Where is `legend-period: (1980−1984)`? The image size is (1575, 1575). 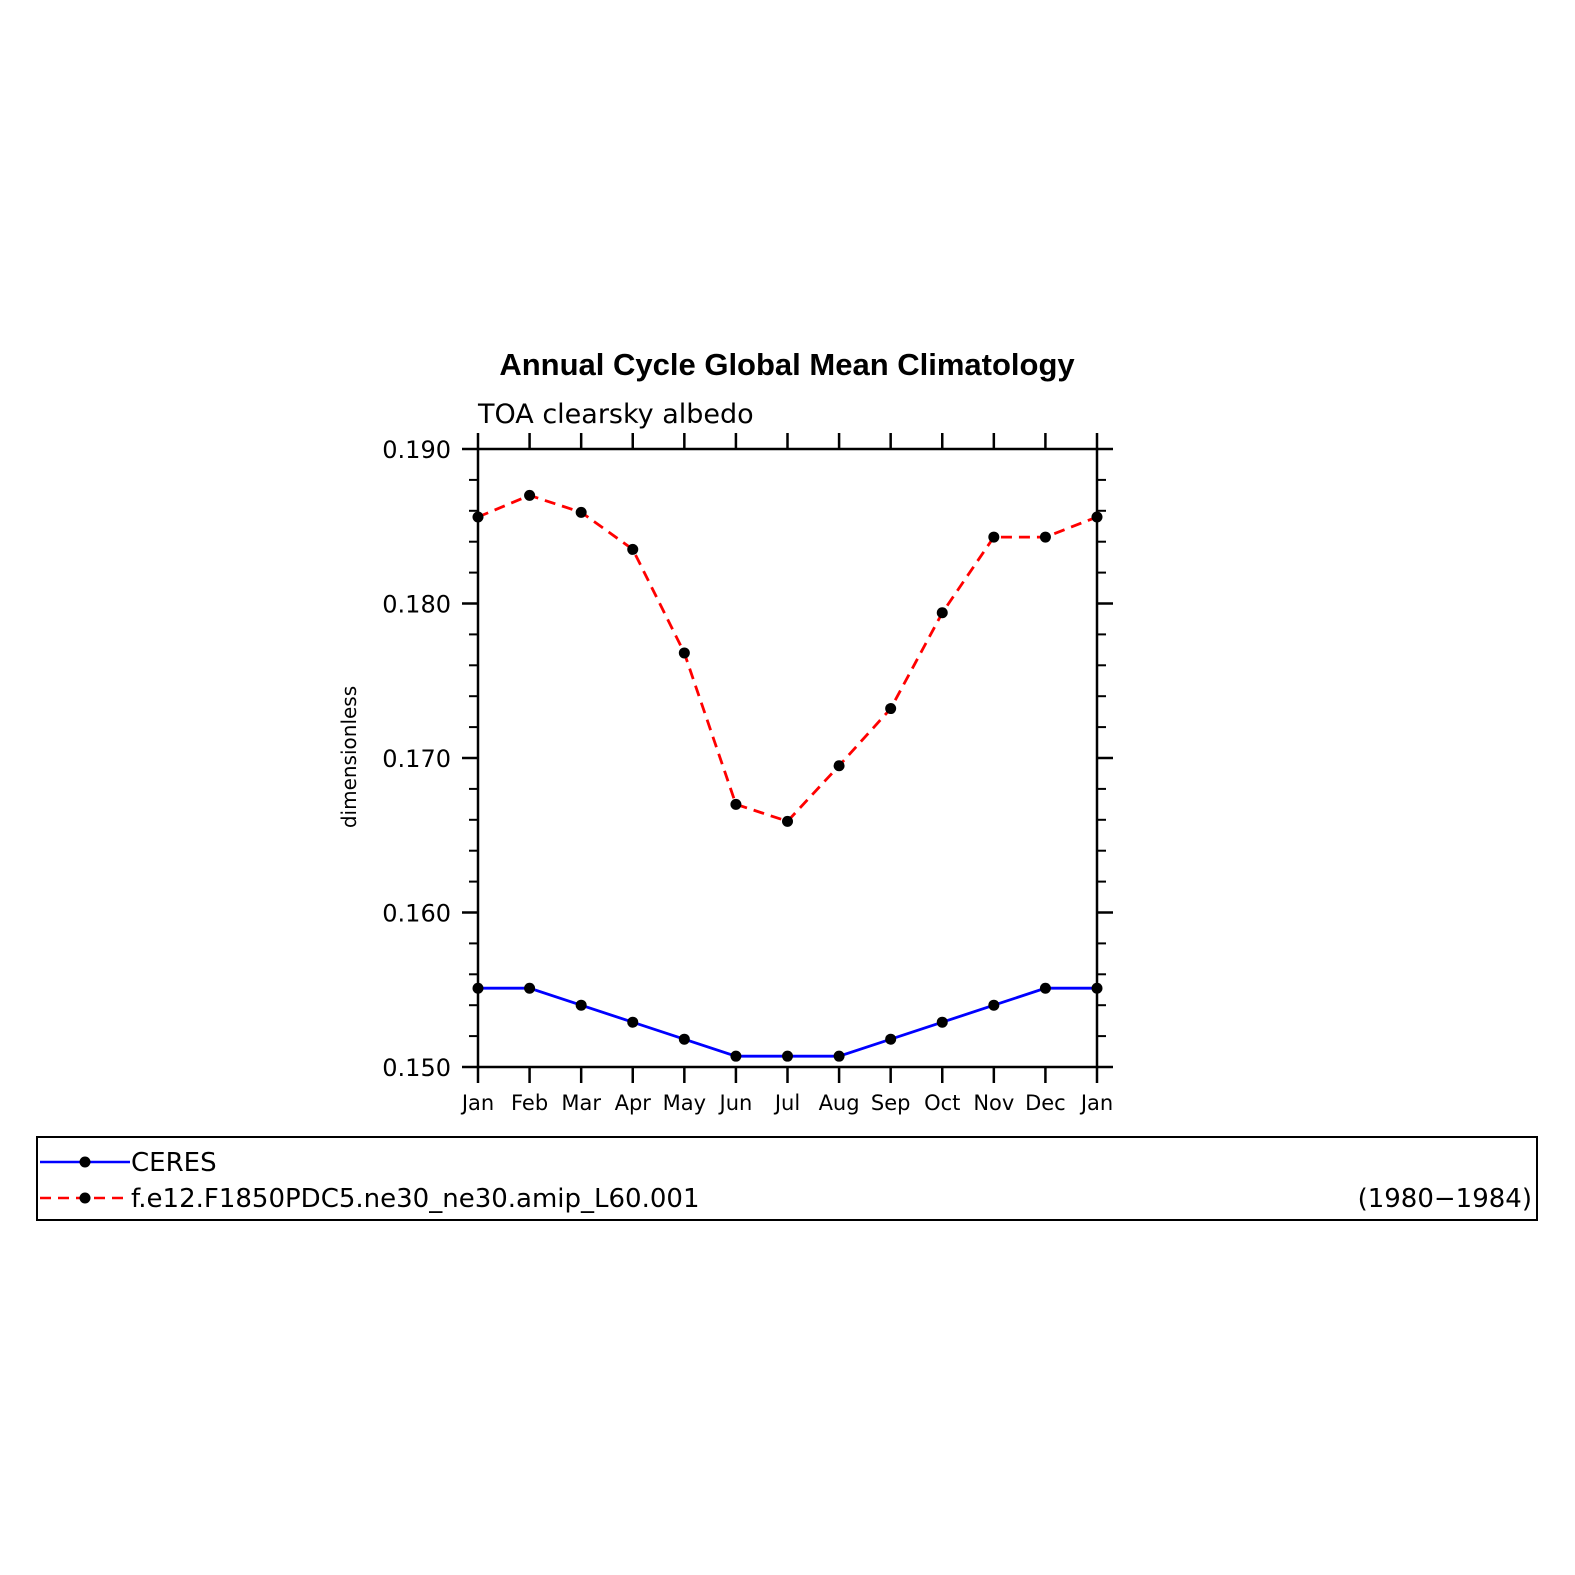
legend-period: (1980−1984) is located at coordinates (1445, 1199).